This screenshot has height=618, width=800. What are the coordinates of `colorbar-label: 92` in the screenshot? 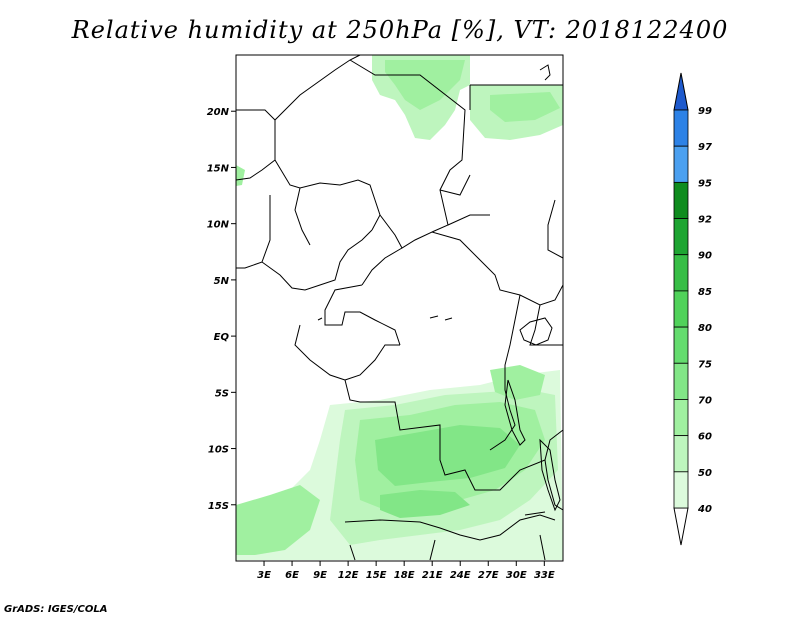 It's located at (705, 220).